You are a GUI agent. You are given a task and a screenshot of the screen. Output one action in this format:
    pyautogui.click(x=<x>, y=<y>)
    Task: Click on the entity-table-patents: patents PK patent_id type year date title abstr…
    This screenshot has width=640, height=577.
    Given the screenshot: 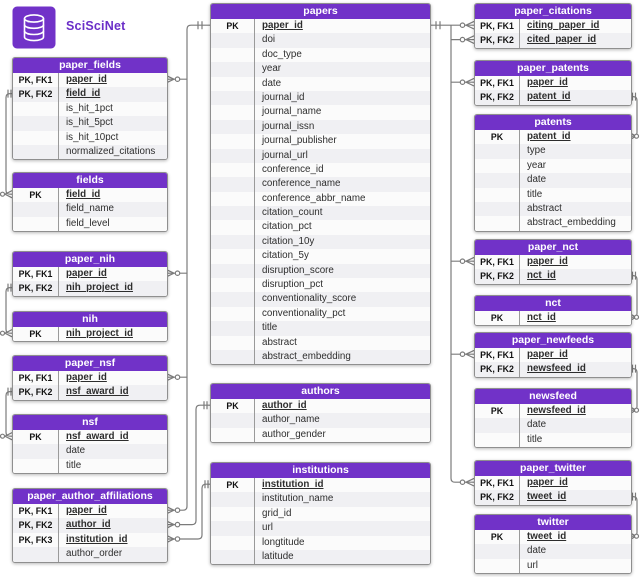 What is the action you would take?
    pyautogui.click(x=553, y=173)
    